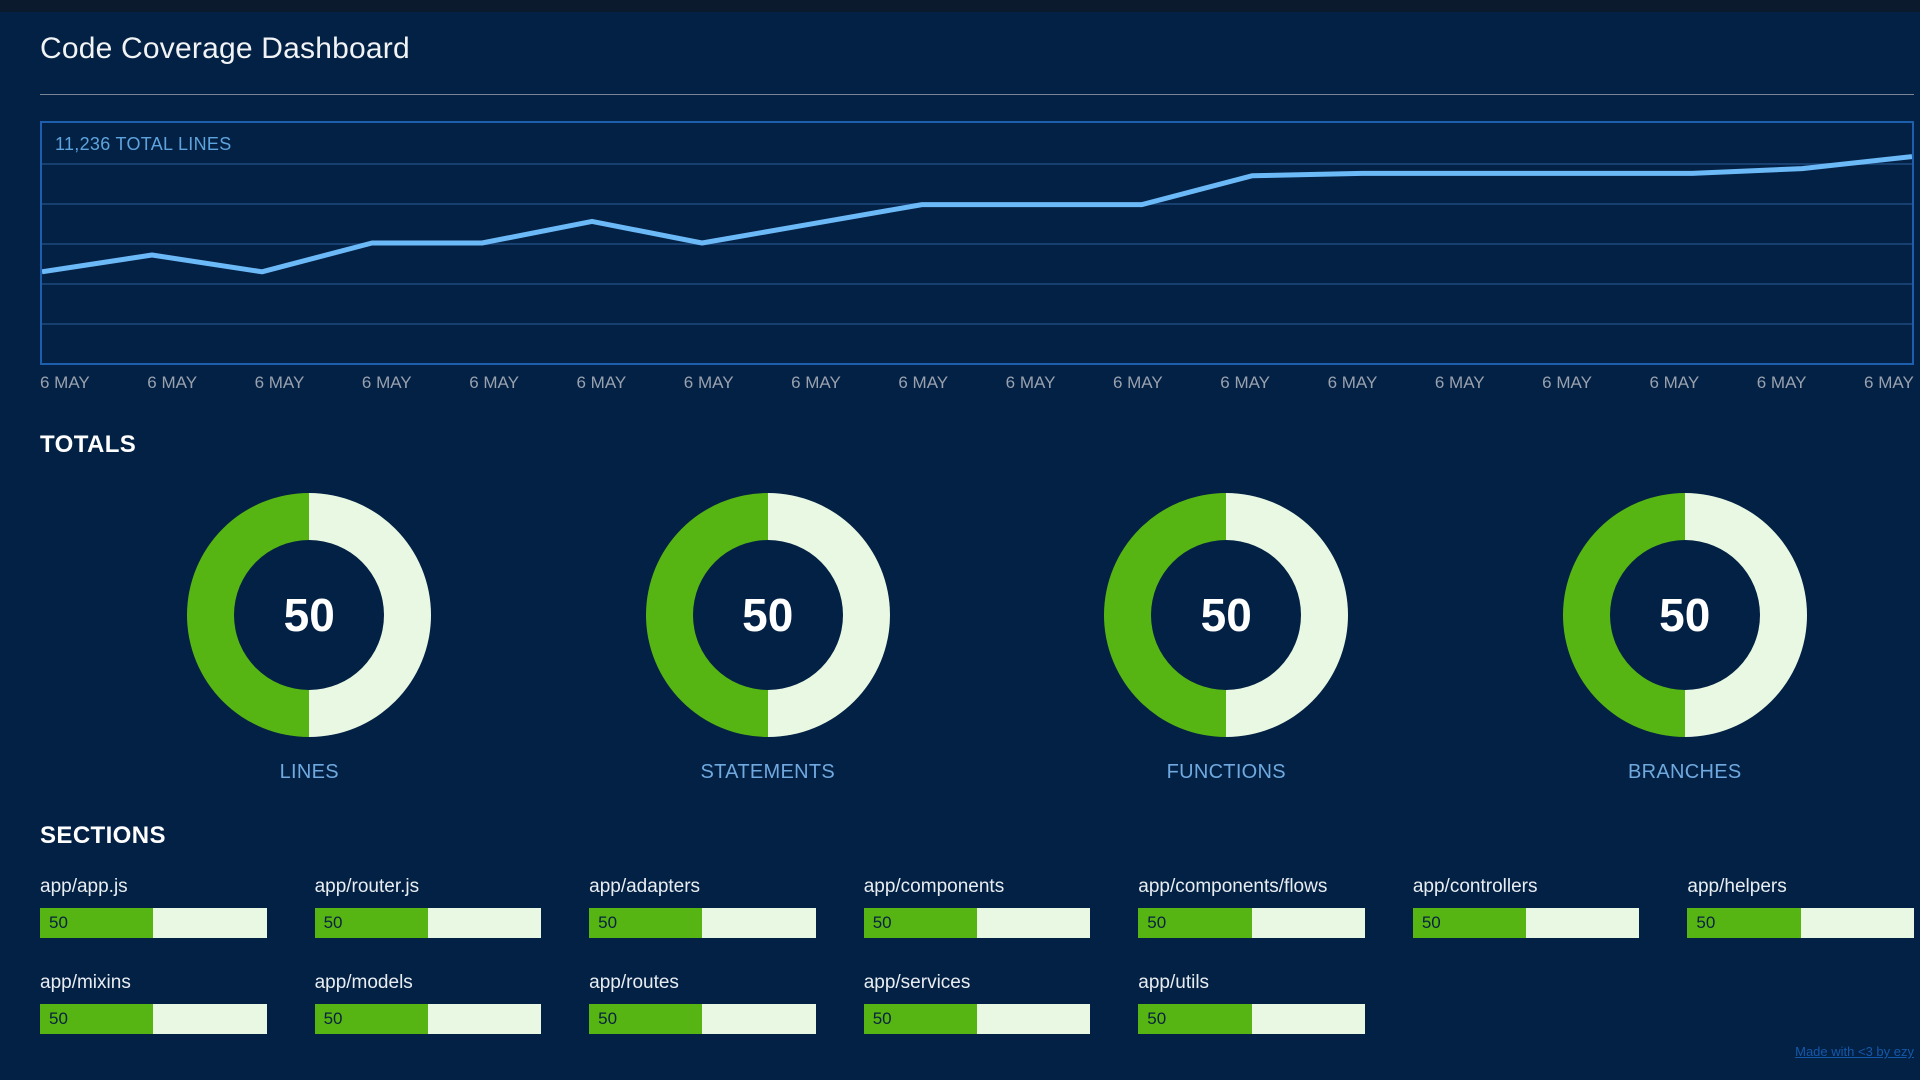  I want to click on section-label: app/controllers, so click(1475, 886).